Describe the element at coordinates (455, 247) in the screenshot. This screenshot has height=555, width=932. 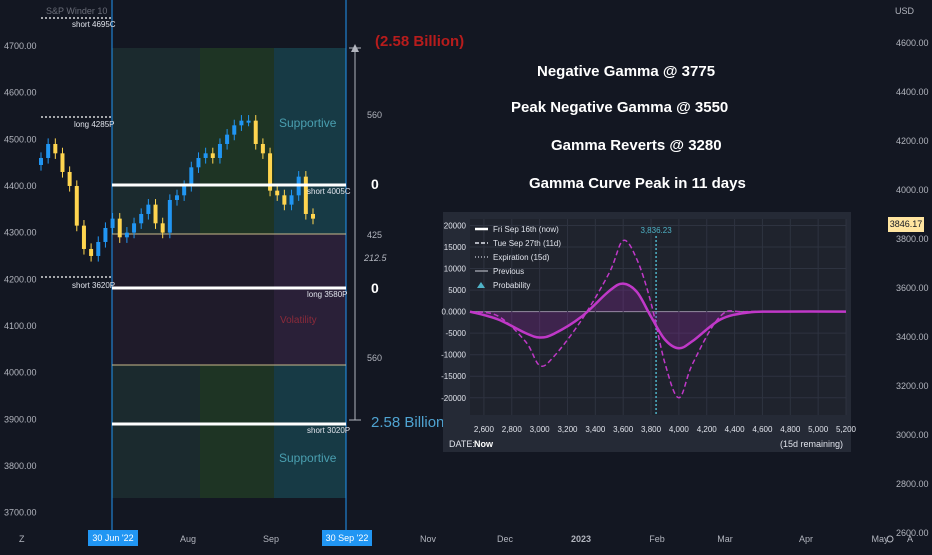
I see `inset-y-tick: 15000` at that location.